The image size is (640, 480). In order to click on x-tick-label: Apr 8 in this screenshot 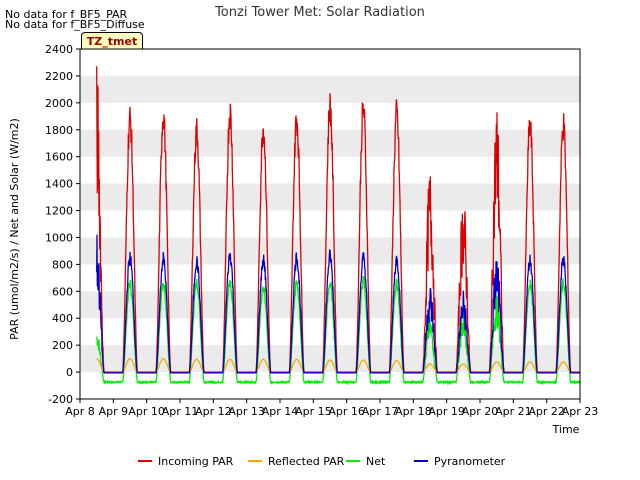, I will do `click(80, 411)`.